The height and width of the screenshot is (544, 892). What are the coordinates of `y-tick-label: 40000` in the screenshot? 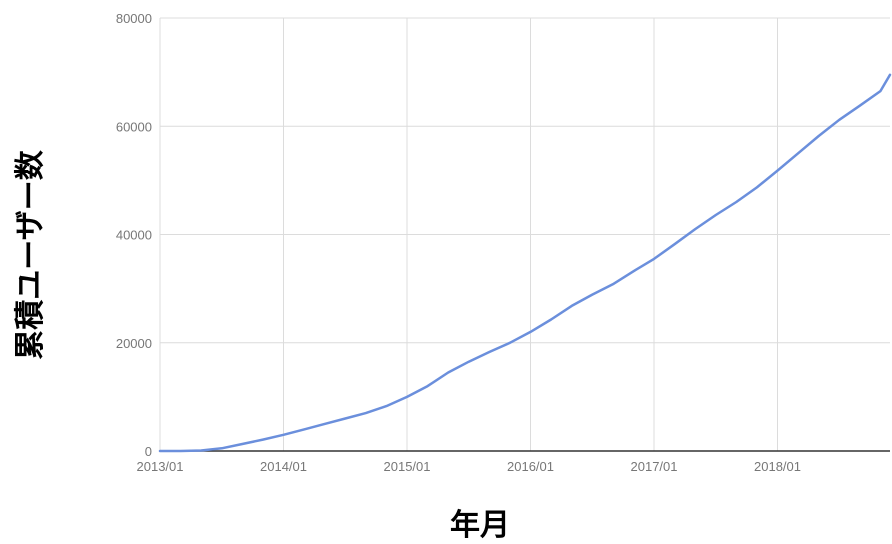 It's located at (134, 235).